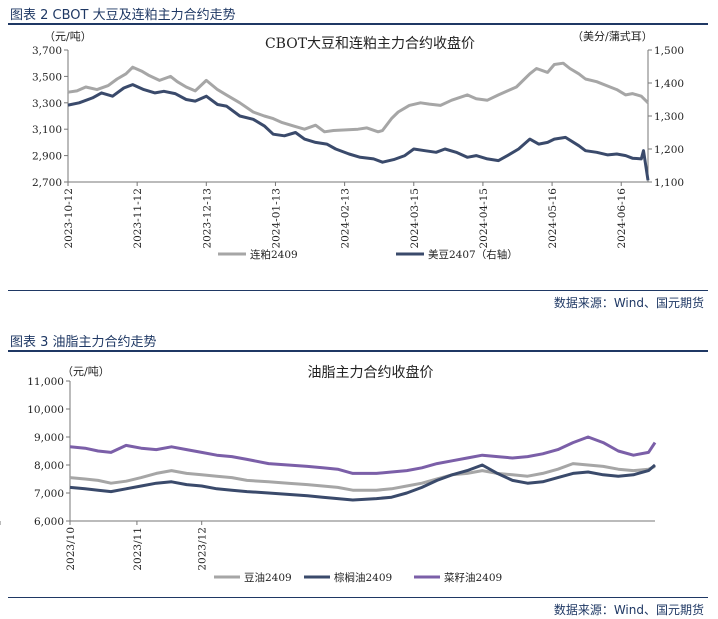  I want to click on x-tick-label: 2023-10-12, so click(69, 218).